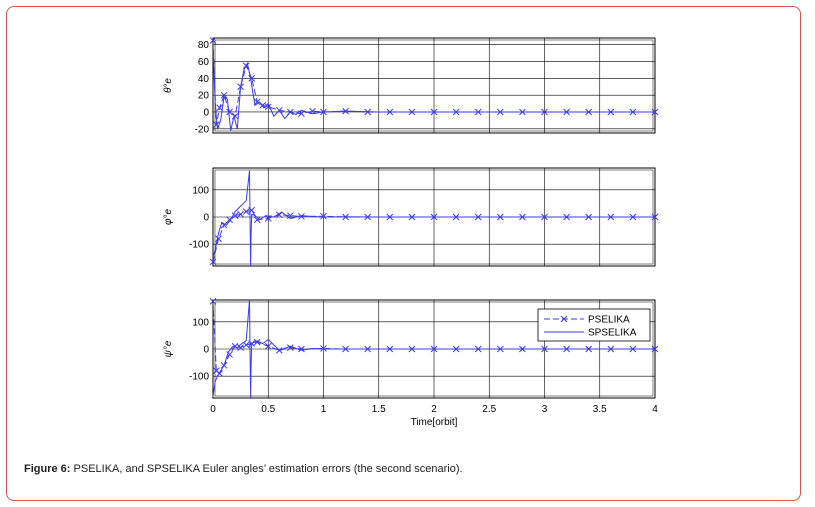 The width and height of the screenshot is (815, 507). I want to click on panel-2: -100 0 100 φ°e, so click(411, 217).